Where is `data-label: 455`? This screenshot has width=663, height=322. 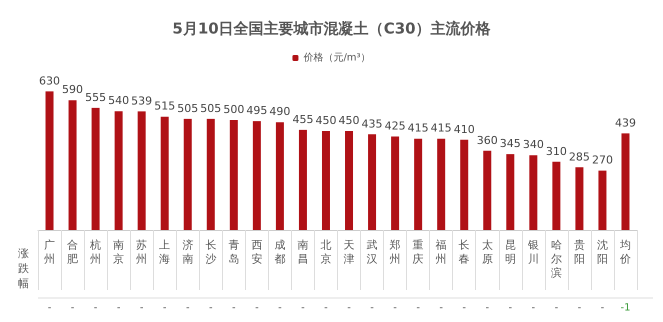 data-label: 455 is located at coordinates (303, 119).